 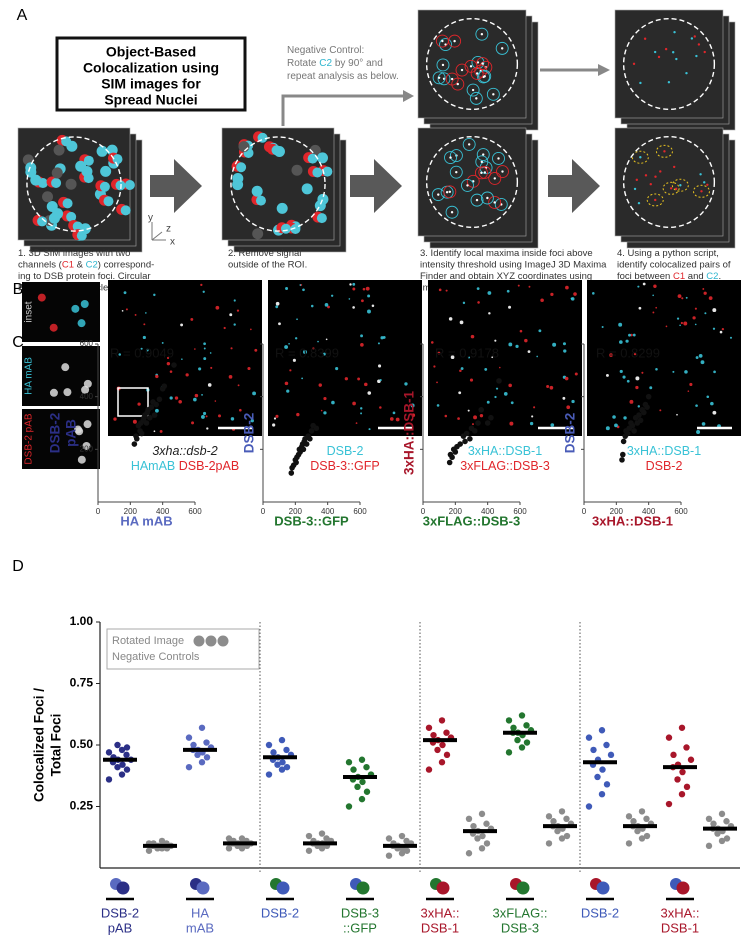 What do you see at coordinates (603, 888) in the screenshot?
I see `icon-circle` at bounding box center [603, 888].